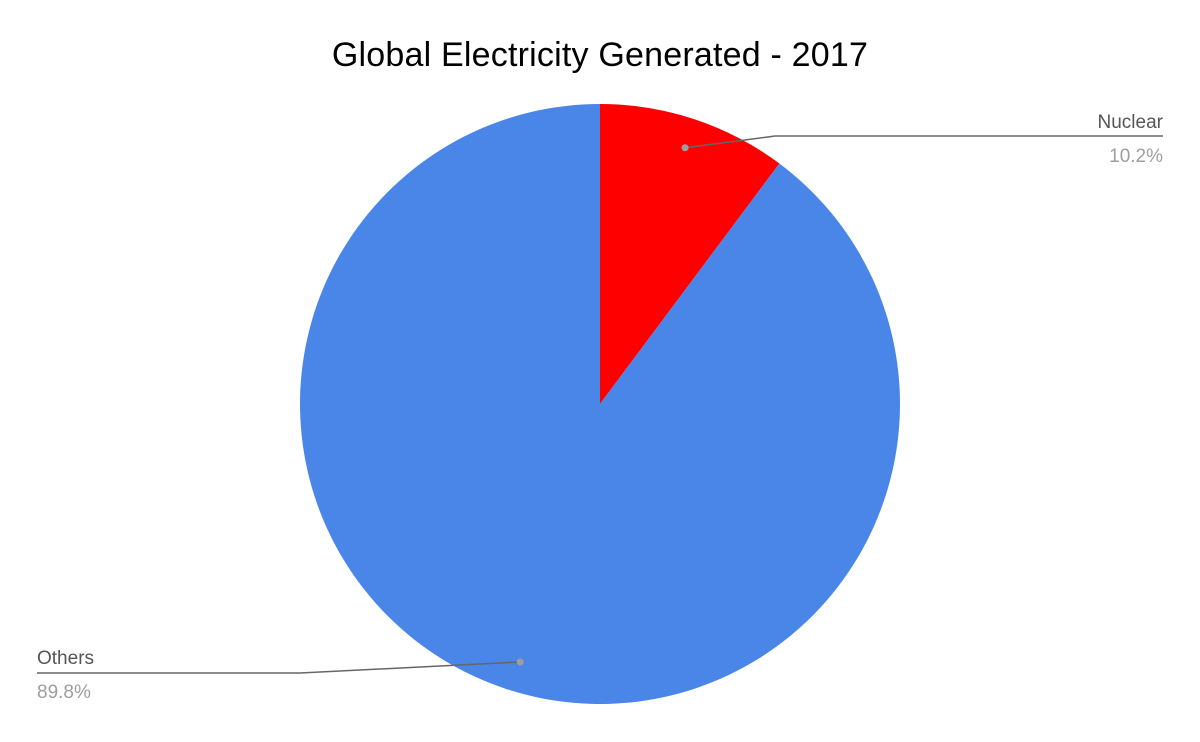  Describe the element at coordinates (64, 692) in the screenshot. I see `slice-percent-others: 89.8%` at that location.